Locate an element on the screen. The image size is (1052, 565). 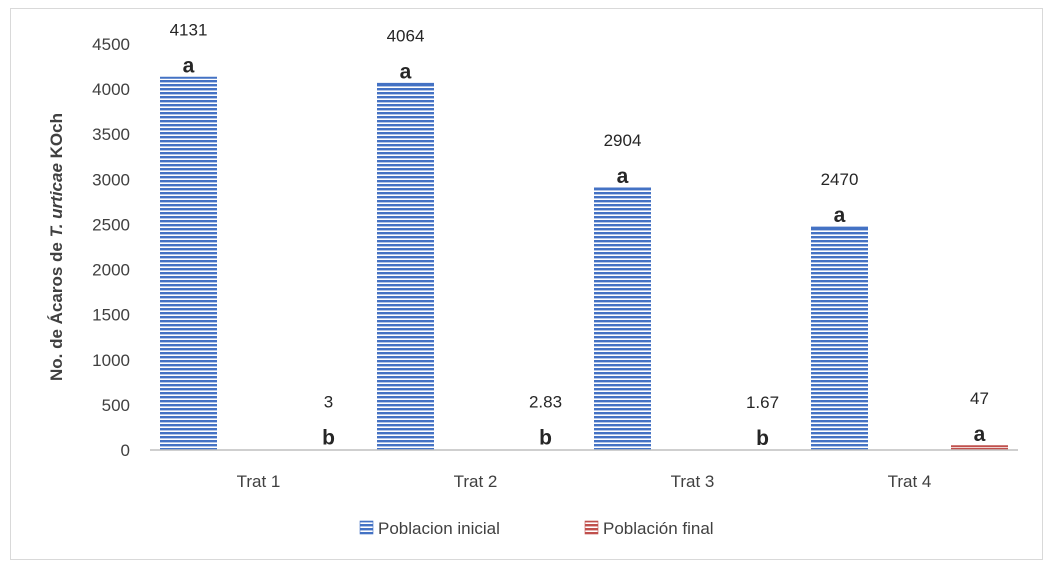
y-tick-label: 3500 is located at coordinates (111, 134).